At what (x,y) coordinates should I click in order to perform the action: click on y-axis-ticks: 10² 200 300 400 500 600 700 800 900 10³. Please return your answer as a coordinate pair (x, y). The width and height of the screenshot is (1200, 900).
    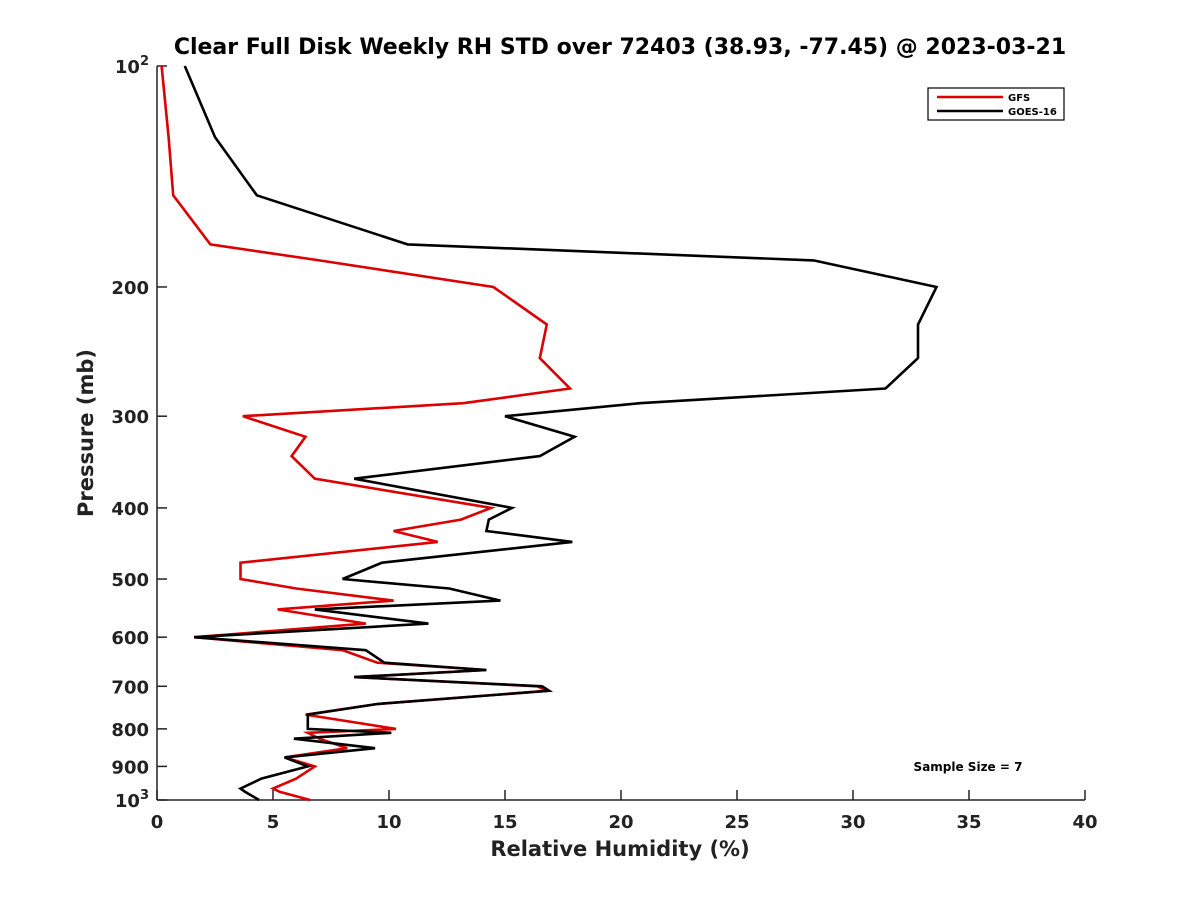
    Looking at the image, I should click on (139, 433).